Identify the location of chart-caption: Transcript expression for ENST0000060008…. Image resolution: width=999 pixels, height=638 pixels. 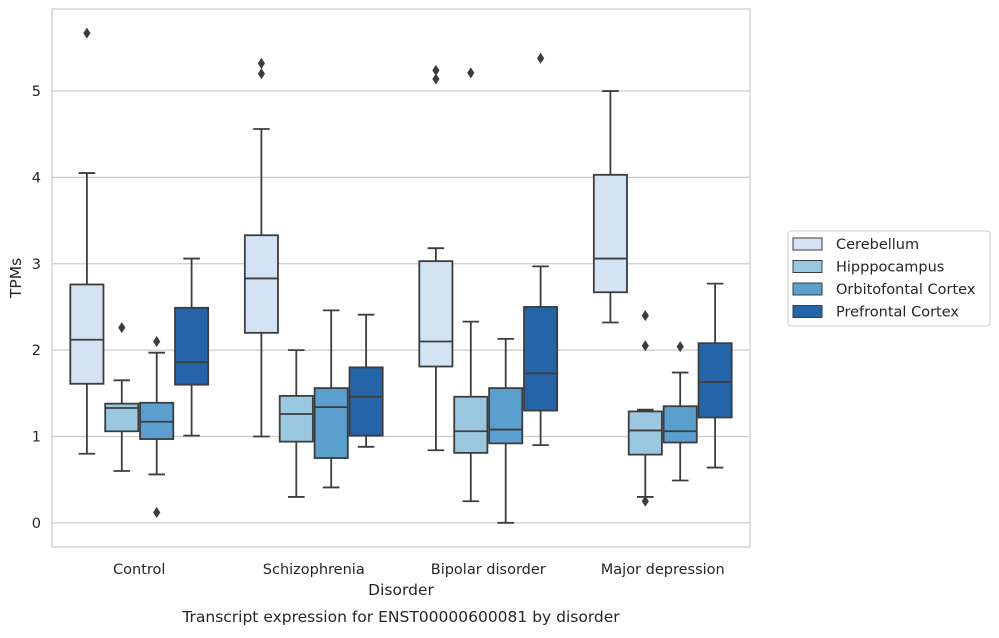
(400, 617).